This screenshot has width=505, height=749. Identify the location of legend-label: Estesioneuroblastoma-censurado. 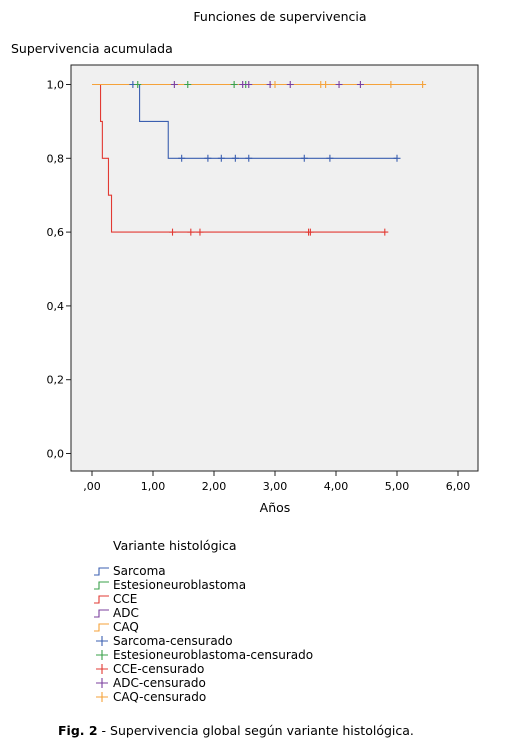
(213, 655).